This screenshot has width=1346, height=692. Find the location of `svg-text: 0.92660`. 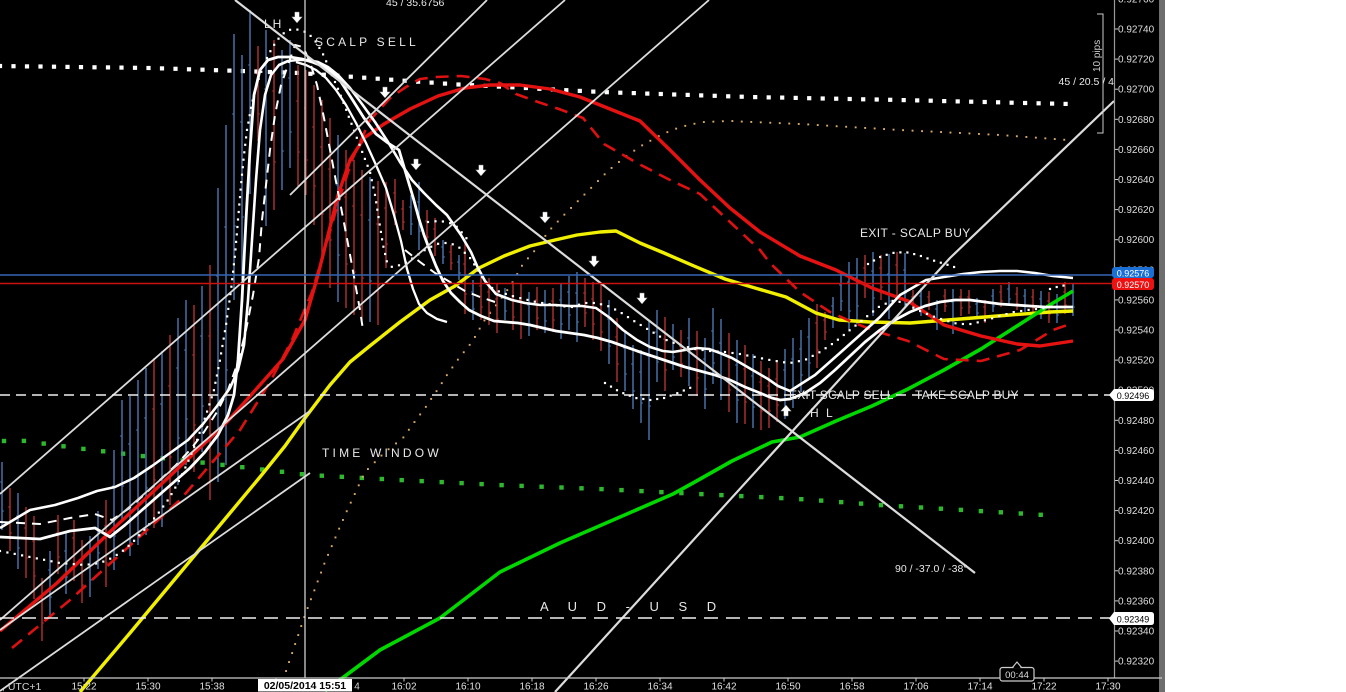

svg-text: 0.92660 is located at coordinates (1136, 150).